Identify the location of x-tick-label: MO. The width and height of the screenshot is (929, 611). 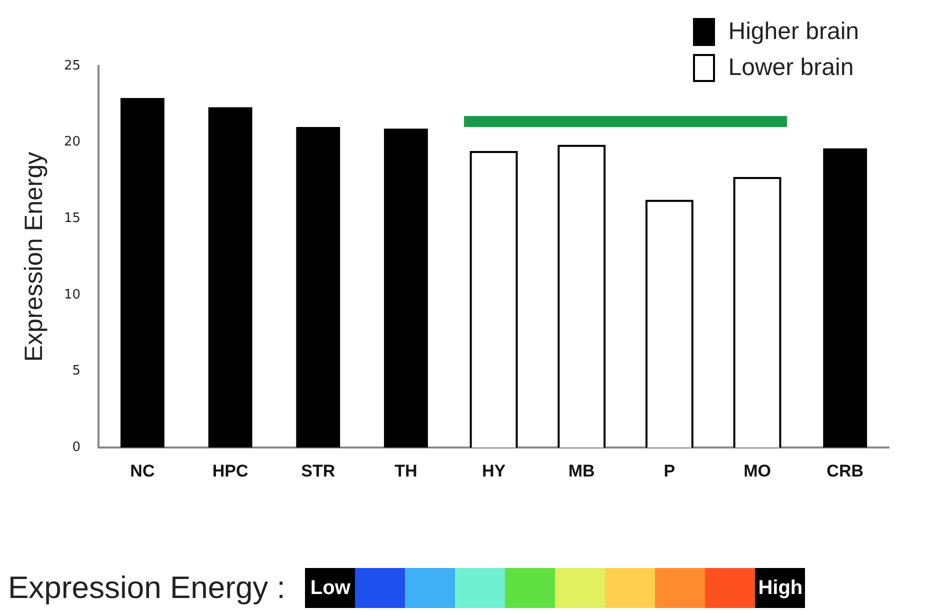
(757, 470).